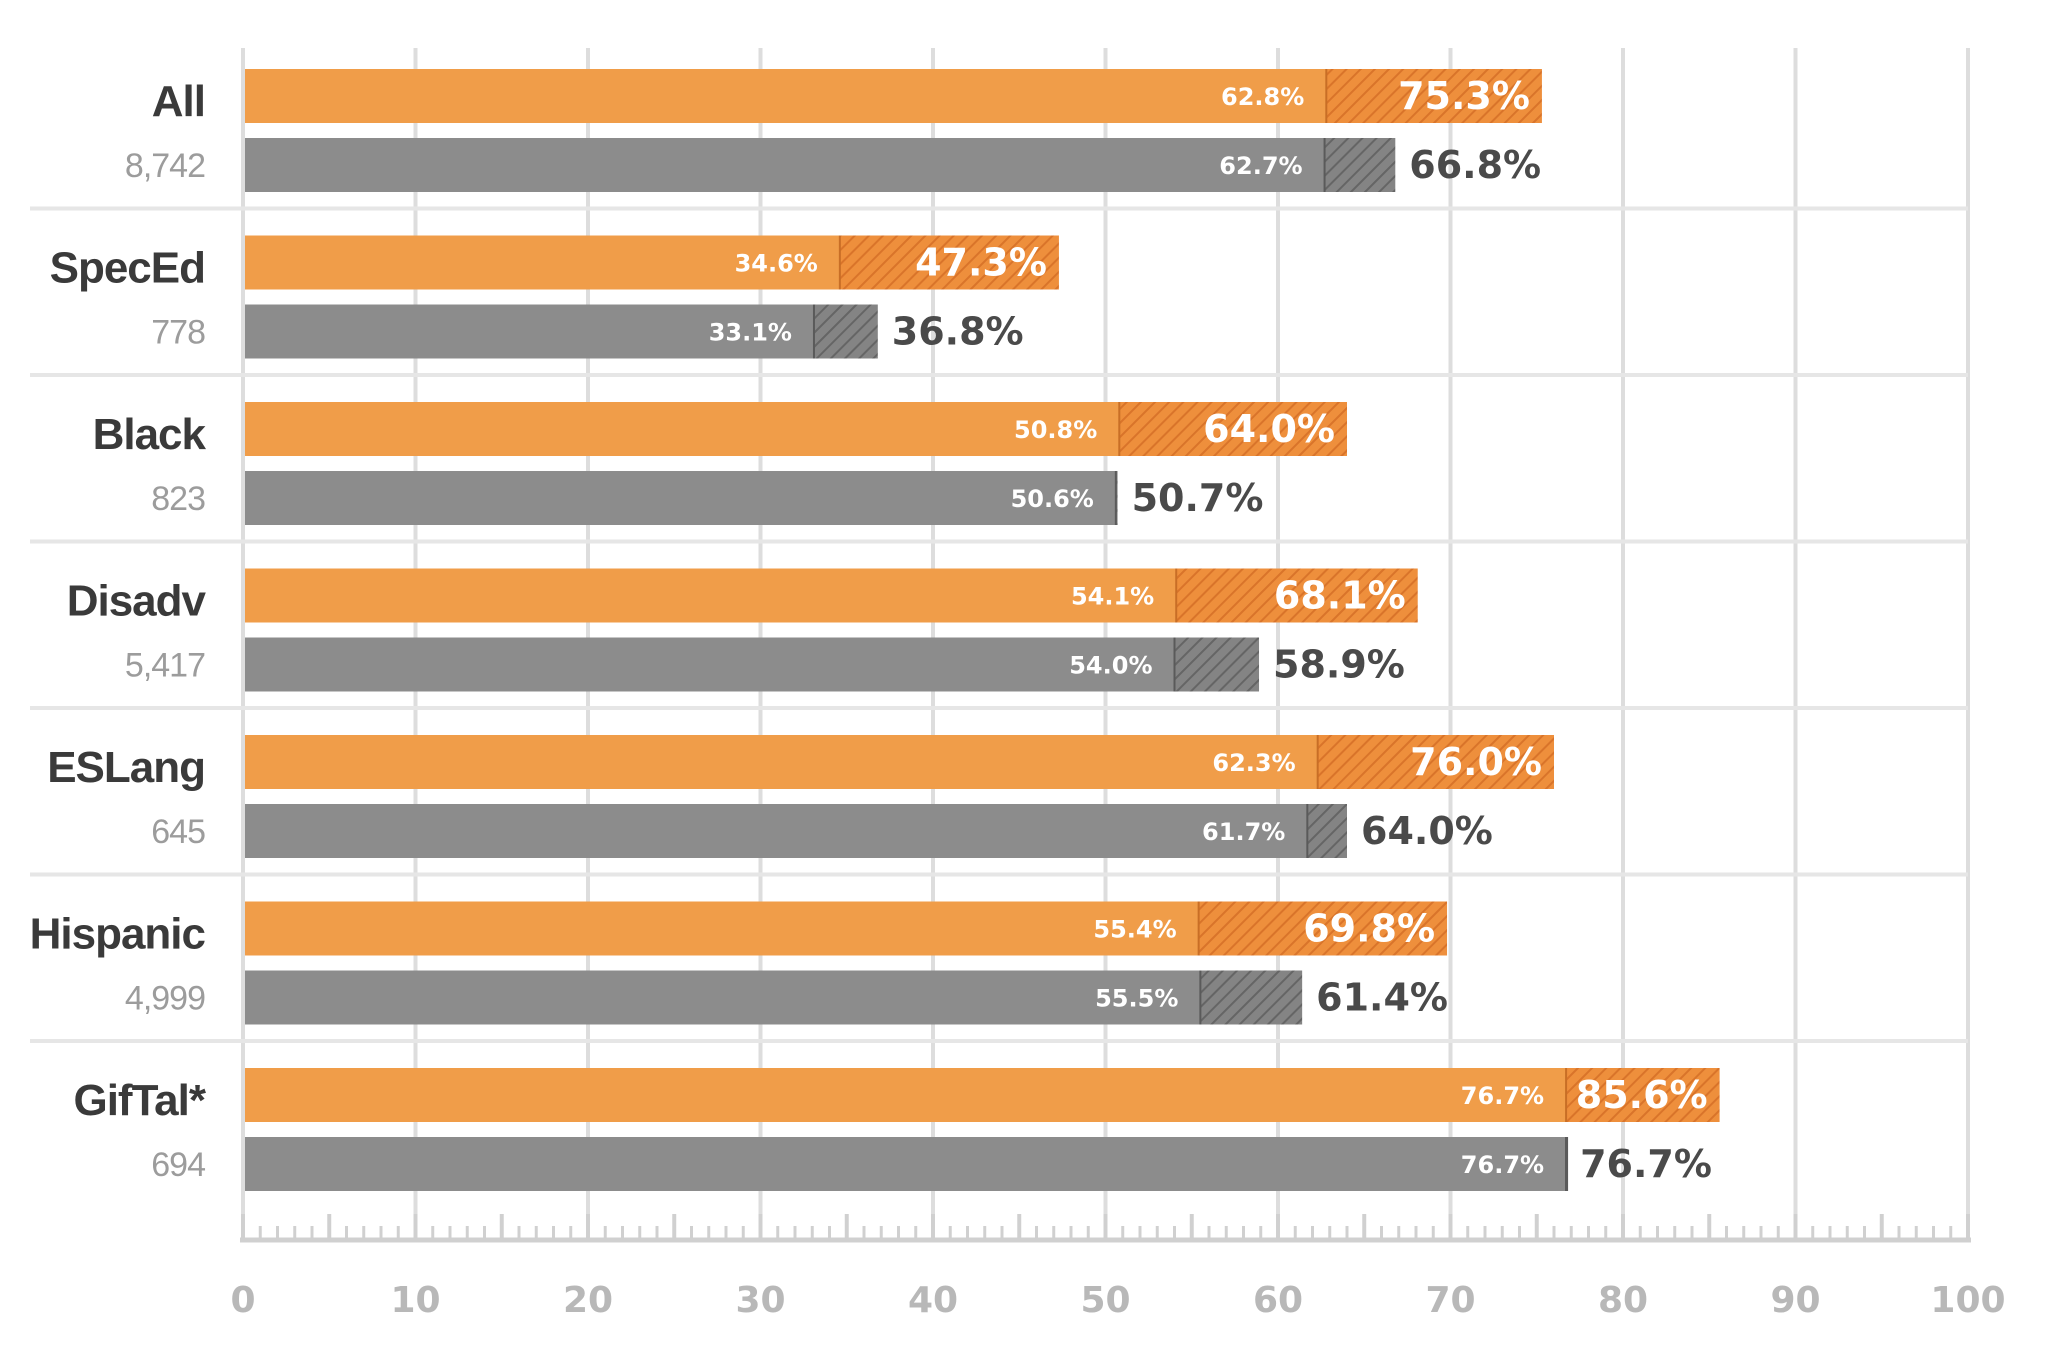 This screenshot has height=1350, width=2064. Describe the element at coordinates (1278, 1300) in the screenshot. I see `x-tick-label: 60` at that location.